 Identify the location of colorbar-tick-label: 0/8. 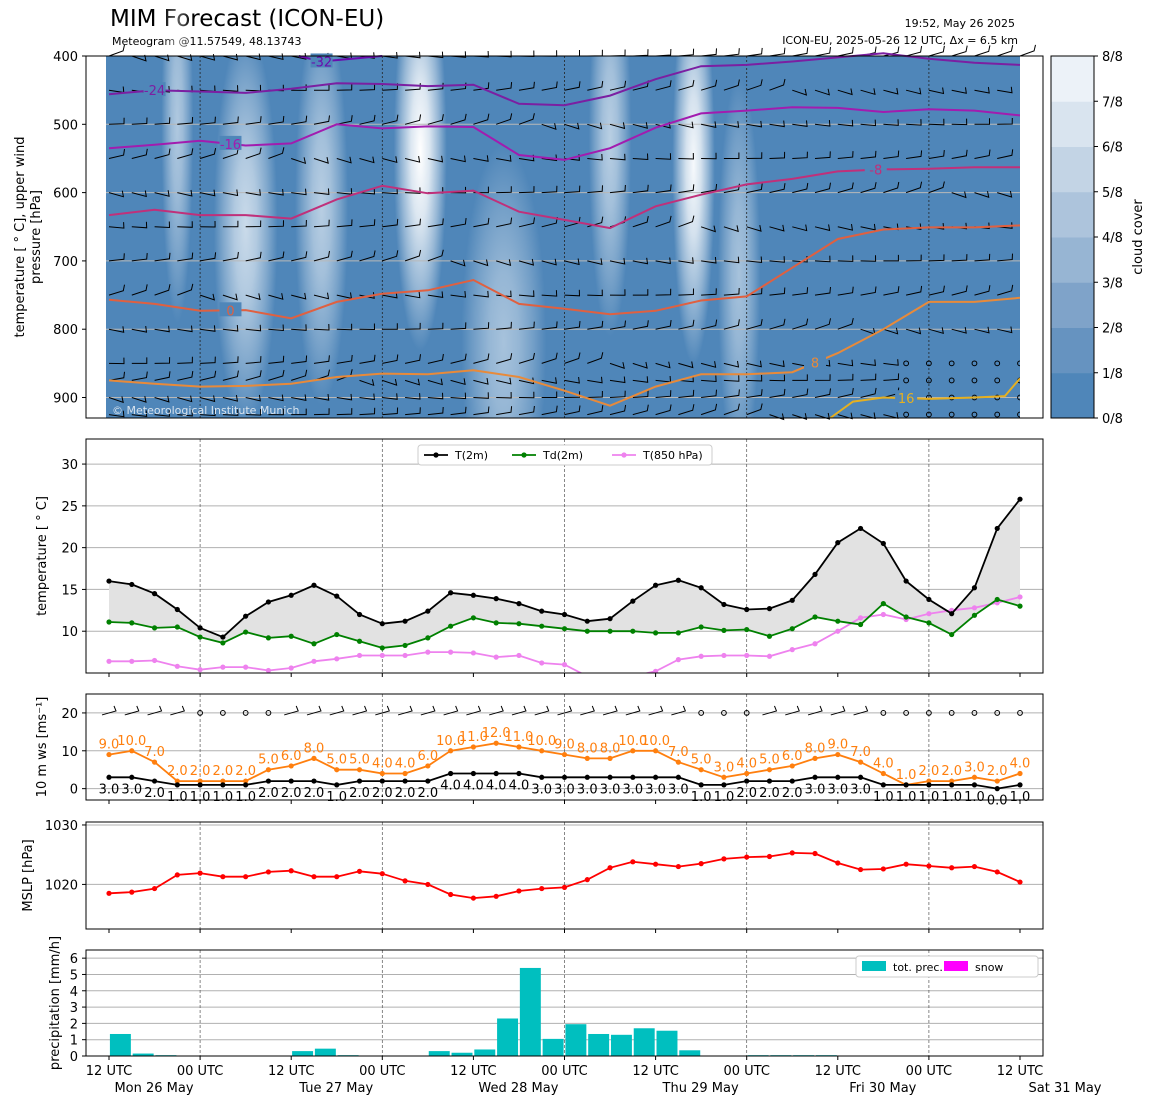
(1112, 419).